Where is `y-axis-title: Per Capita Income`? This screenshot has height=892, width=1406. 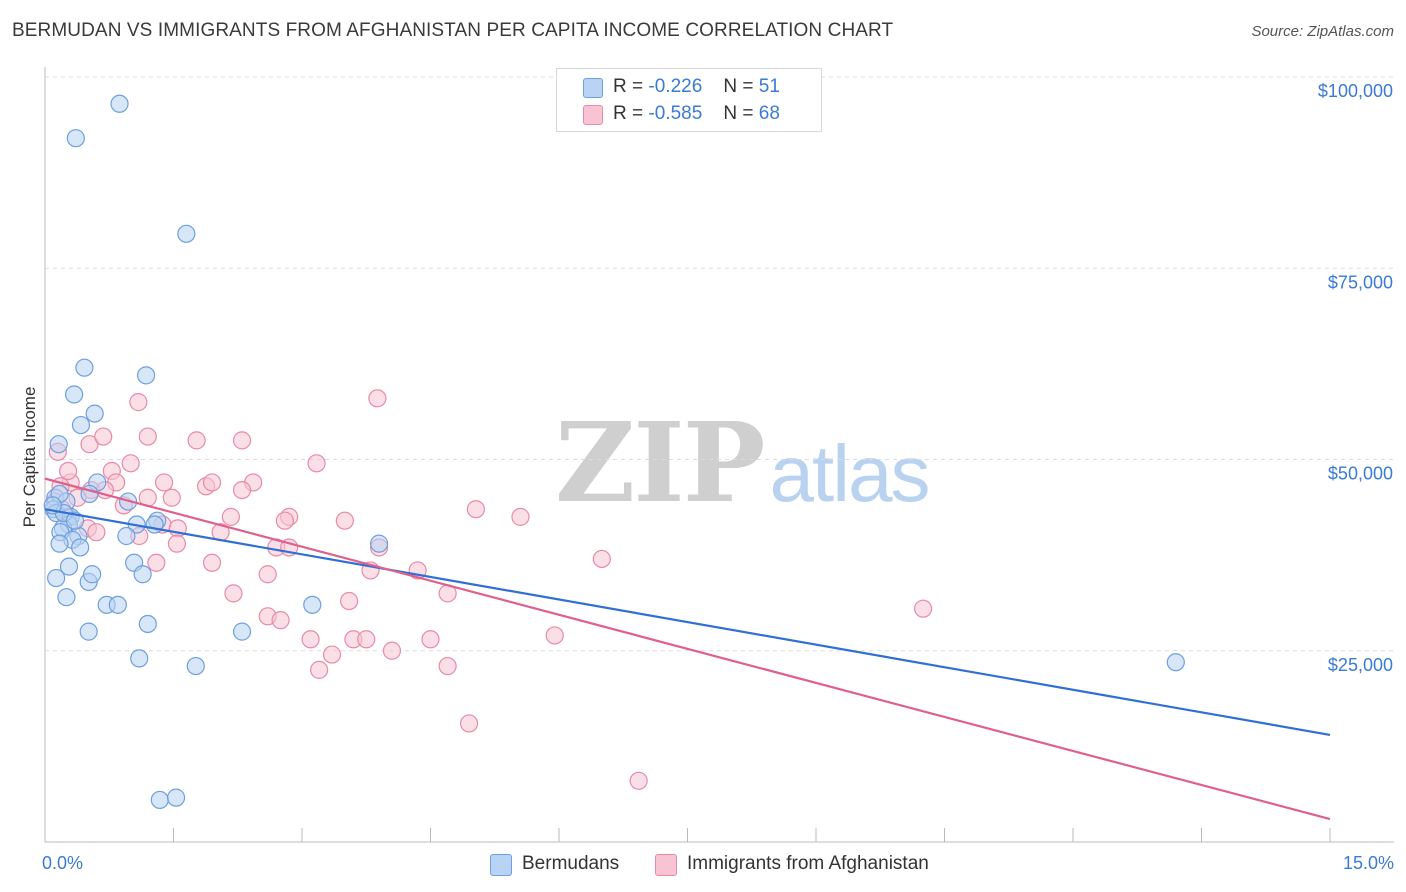
y-axis-title: Per Capita Income is located at coordinates (29, 457).